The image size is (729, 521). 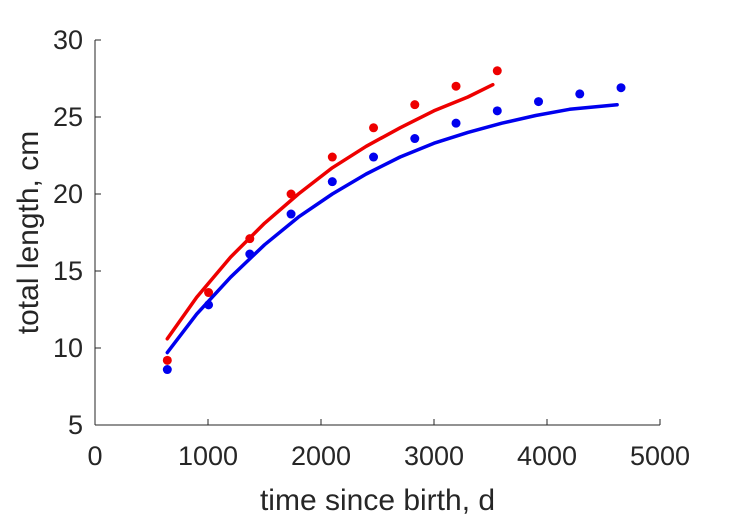 I want to click on x-tick-label: 4000, so click(x=547, y=456).